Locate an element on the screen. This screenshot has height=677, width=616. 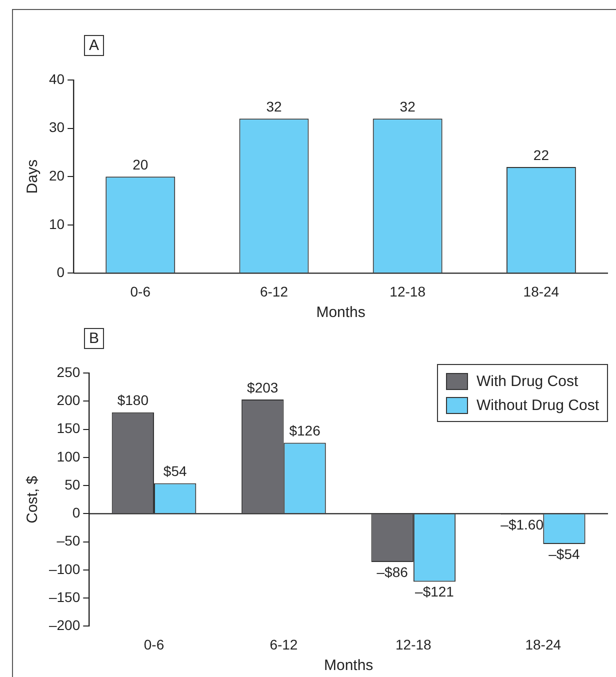
y-tick-label: 100 is located at coordinates (68, 456).